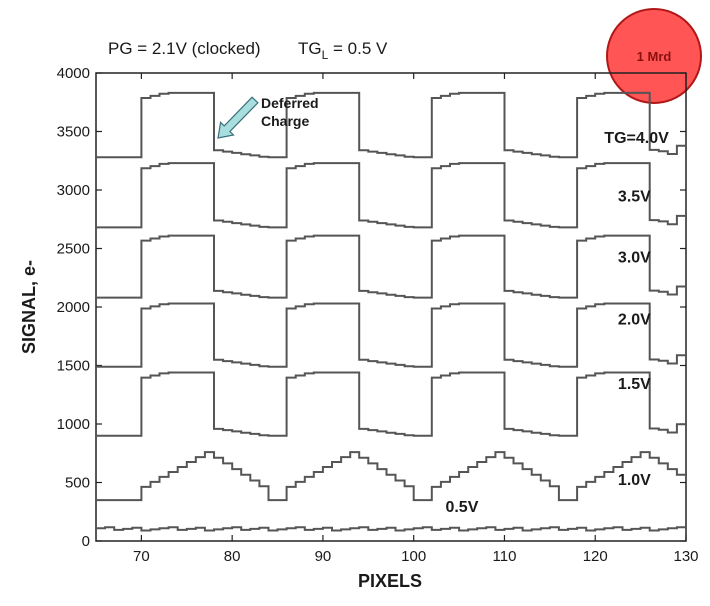  I want to click on dose-badge-circle, so click(654, 56).